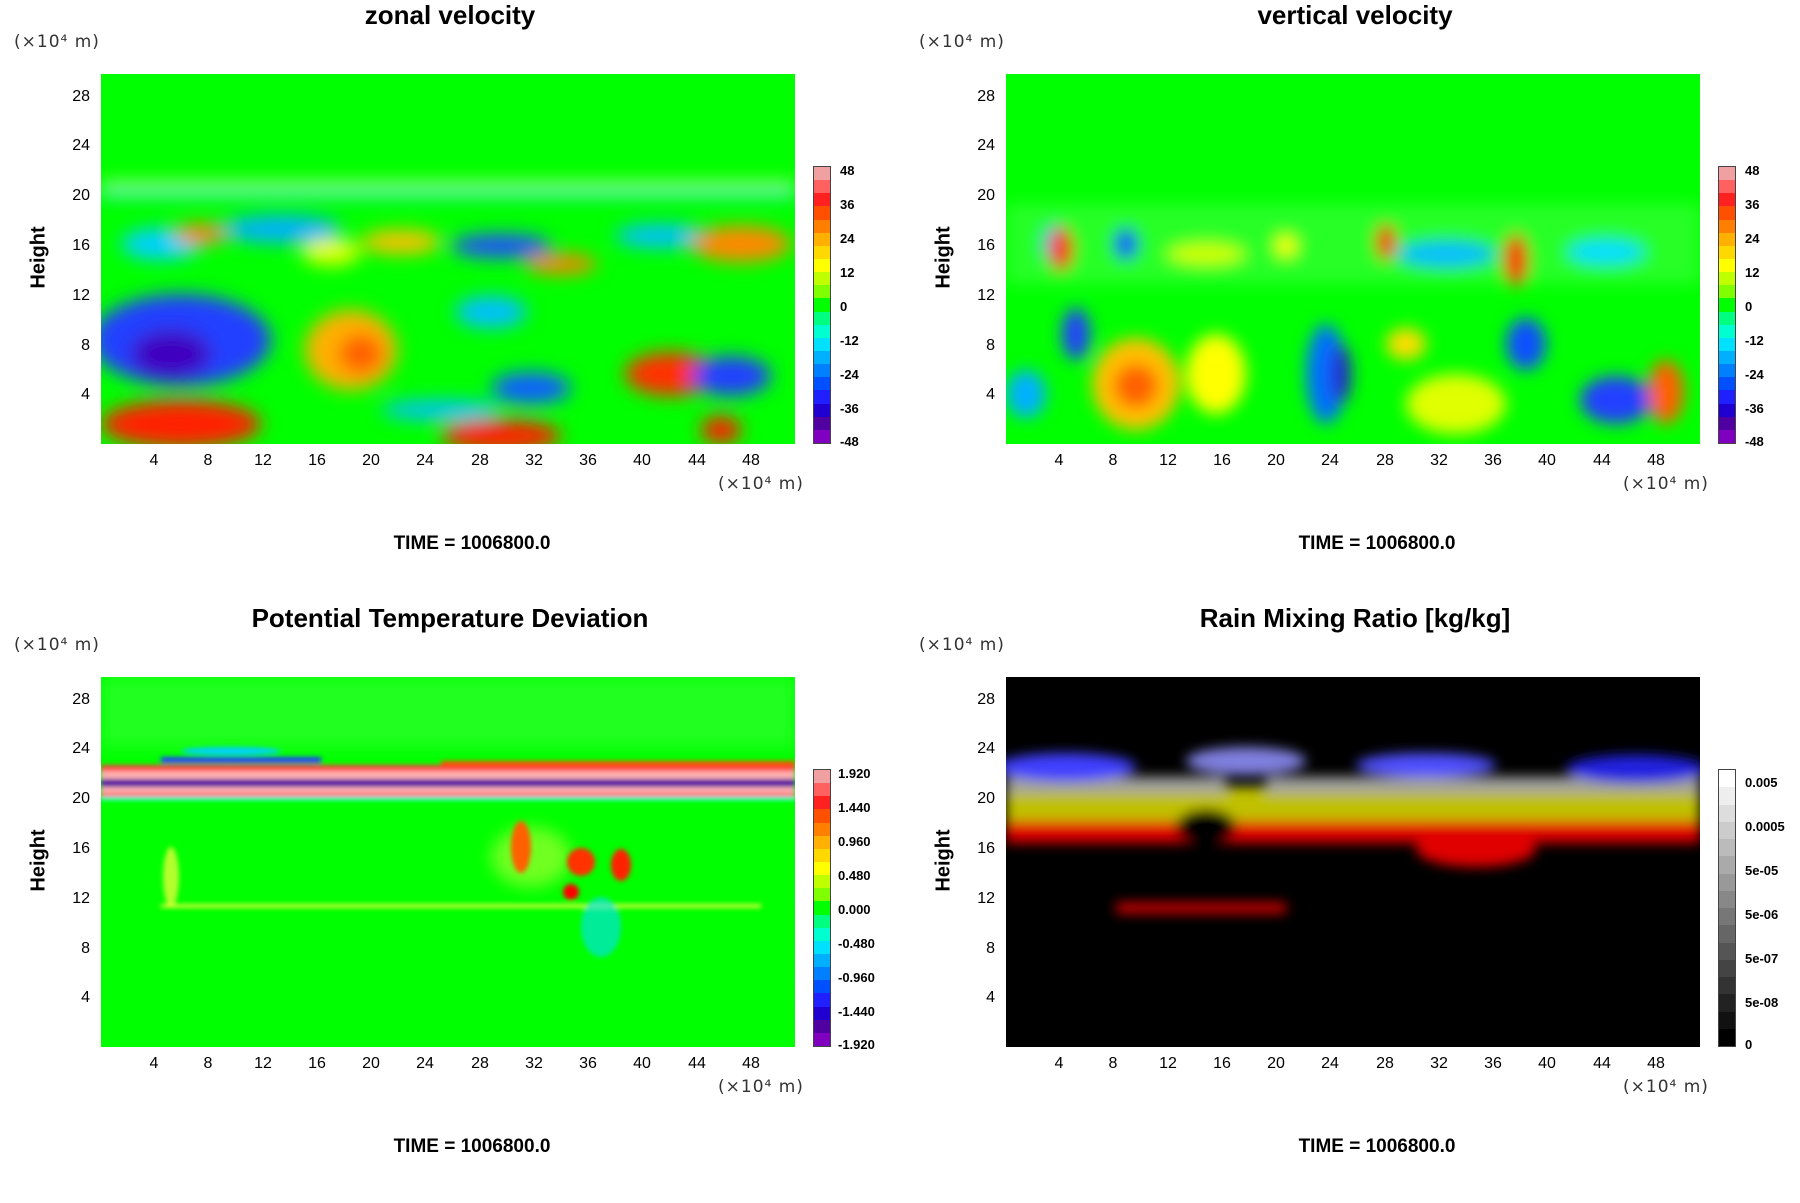  Describe the element at coordinates (856, 1011) in the screenshot. I see `colorbar-label: -1.440` at that location.